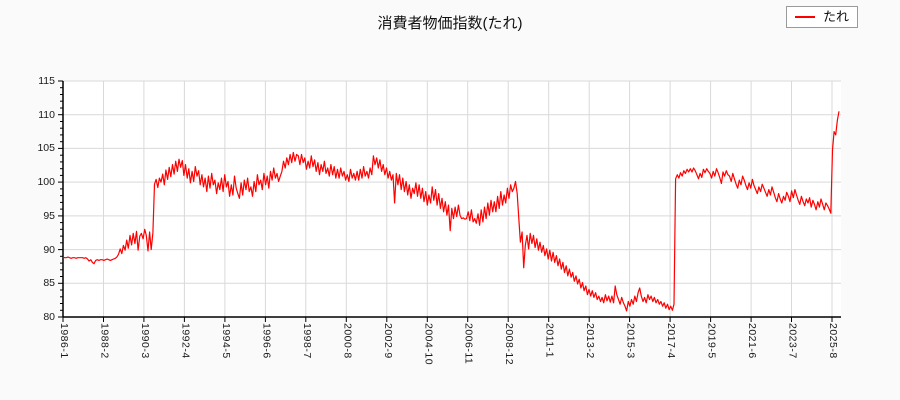  I want to click on x-tick-label: 2006-11, so click(468, 344).